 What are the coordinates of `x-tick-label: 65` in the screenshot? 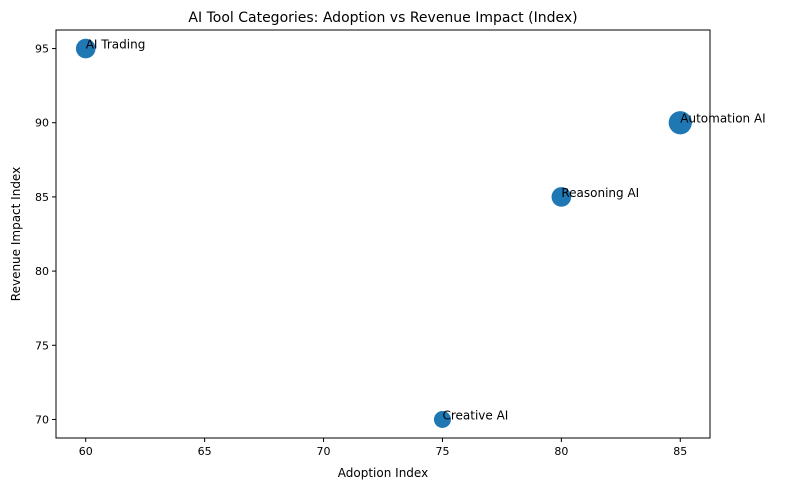 It's located at (205, 451).